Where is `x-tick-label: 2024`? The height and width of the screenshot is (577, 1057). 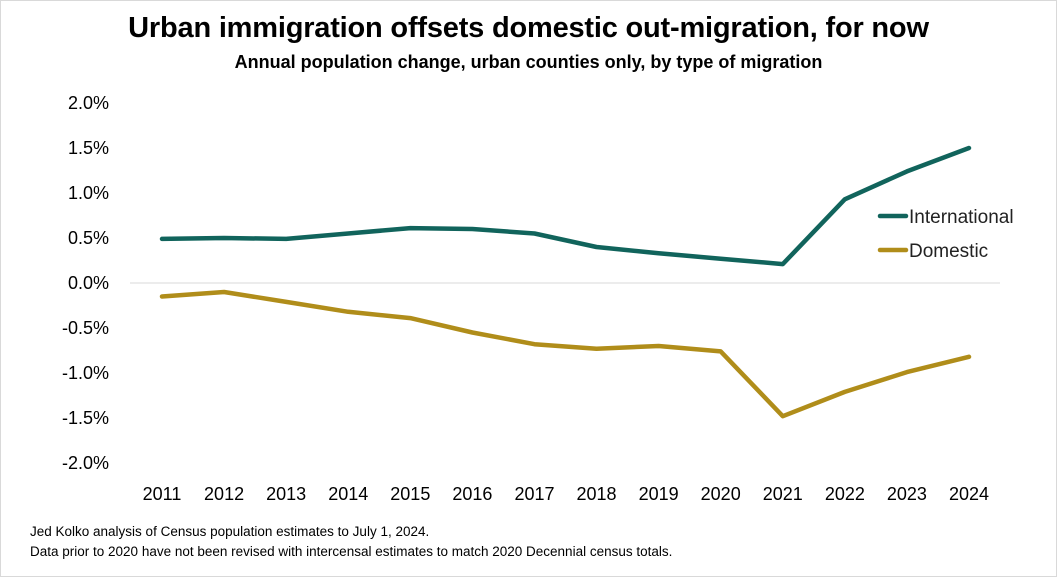
x-tick-label: 2024 is located at coordinates (969, 494).